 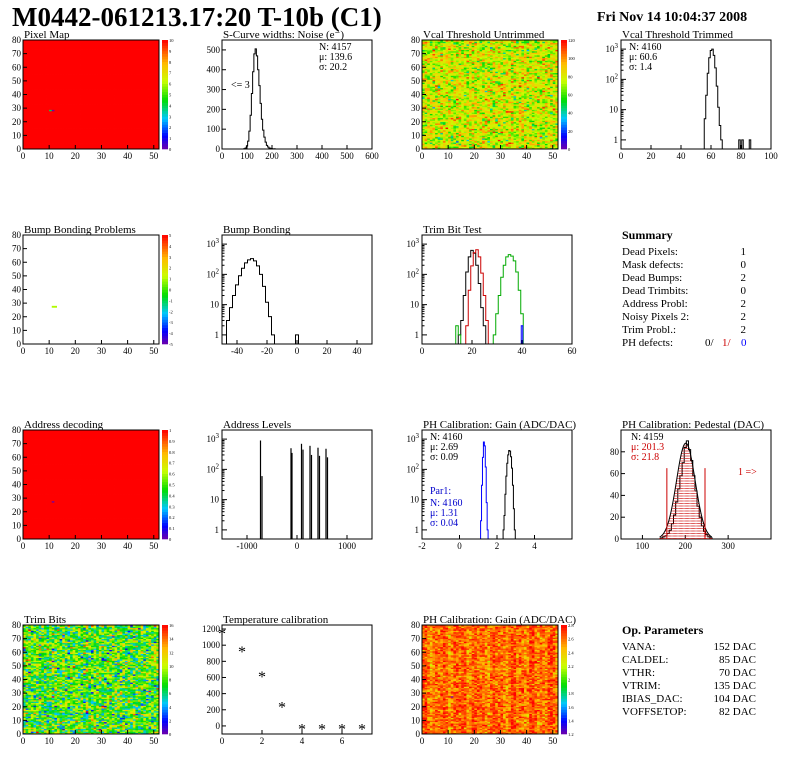 I want to click on y-tick-label: 10, so click(x=17, y=135).